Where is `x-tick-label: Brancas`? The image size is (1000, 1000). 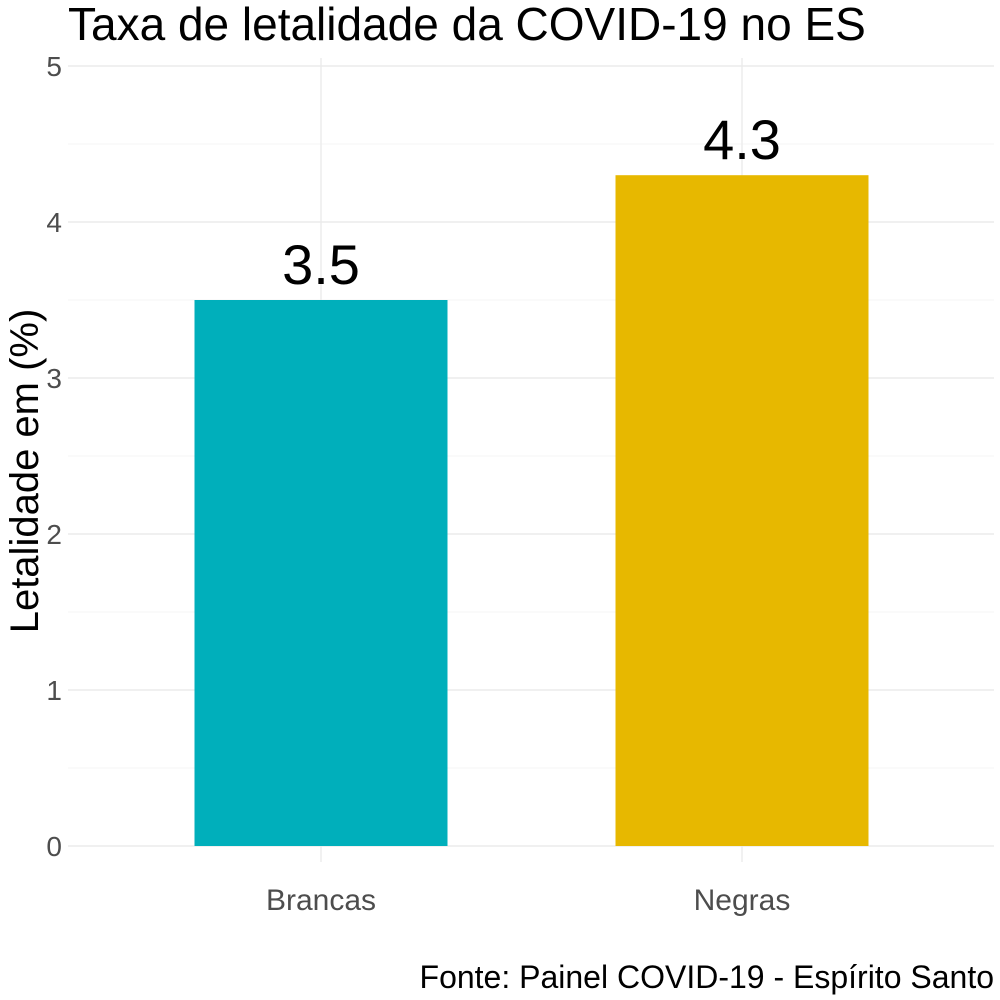 x-tick-label: Brancas is located at coordinates (321, 900).